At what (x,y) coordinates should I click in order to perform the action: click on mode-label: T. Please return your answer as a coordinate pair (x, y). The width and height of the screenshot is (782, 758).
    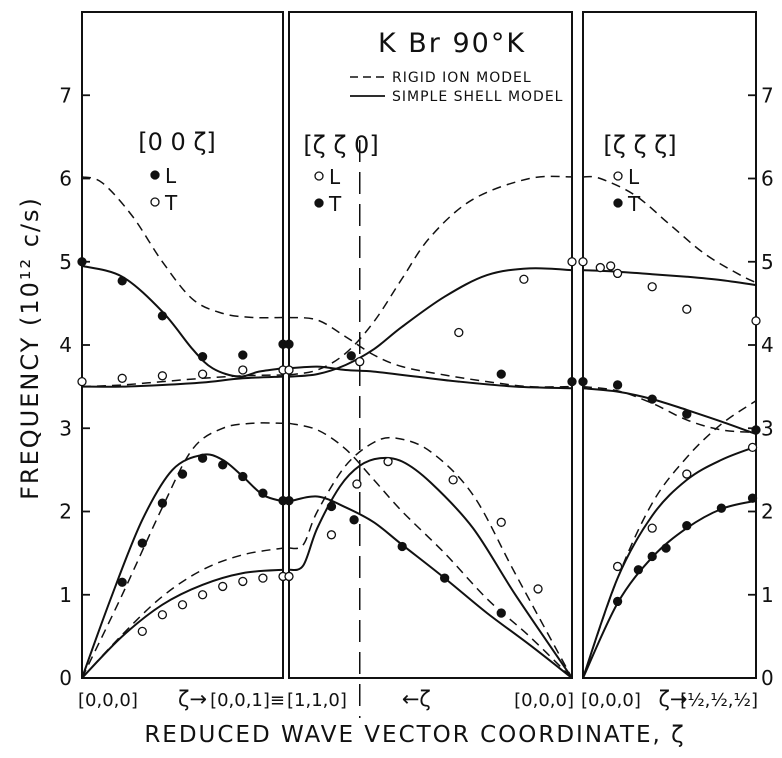
    Looking at the image, I should click on (634, 204).